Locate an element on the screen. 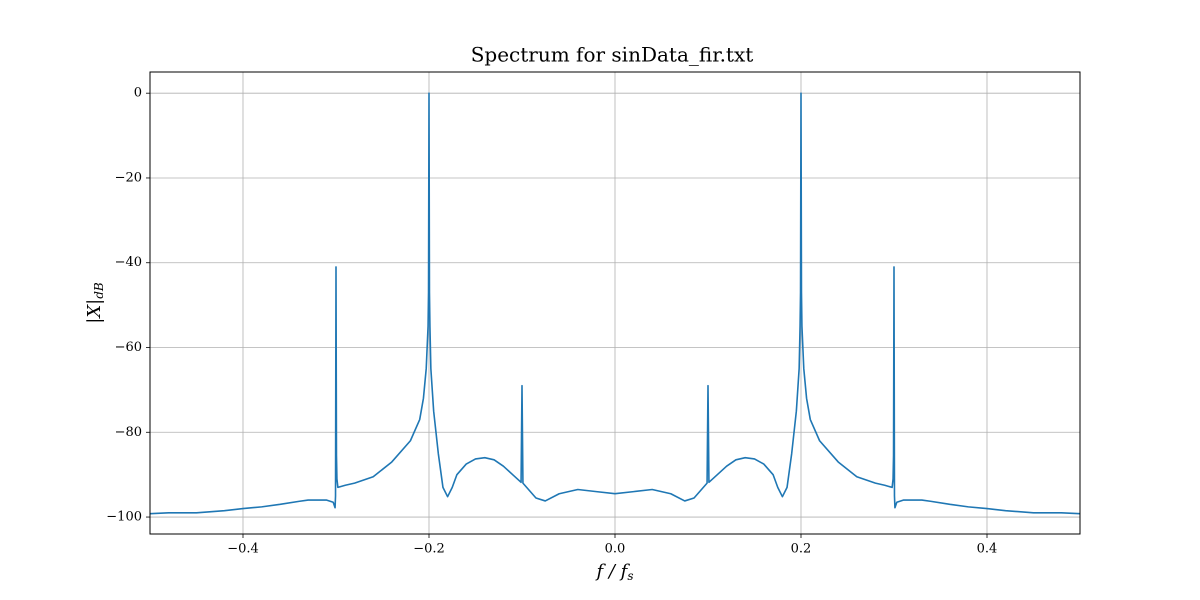  x-label-sub: s is located at coordinates (630, 576).